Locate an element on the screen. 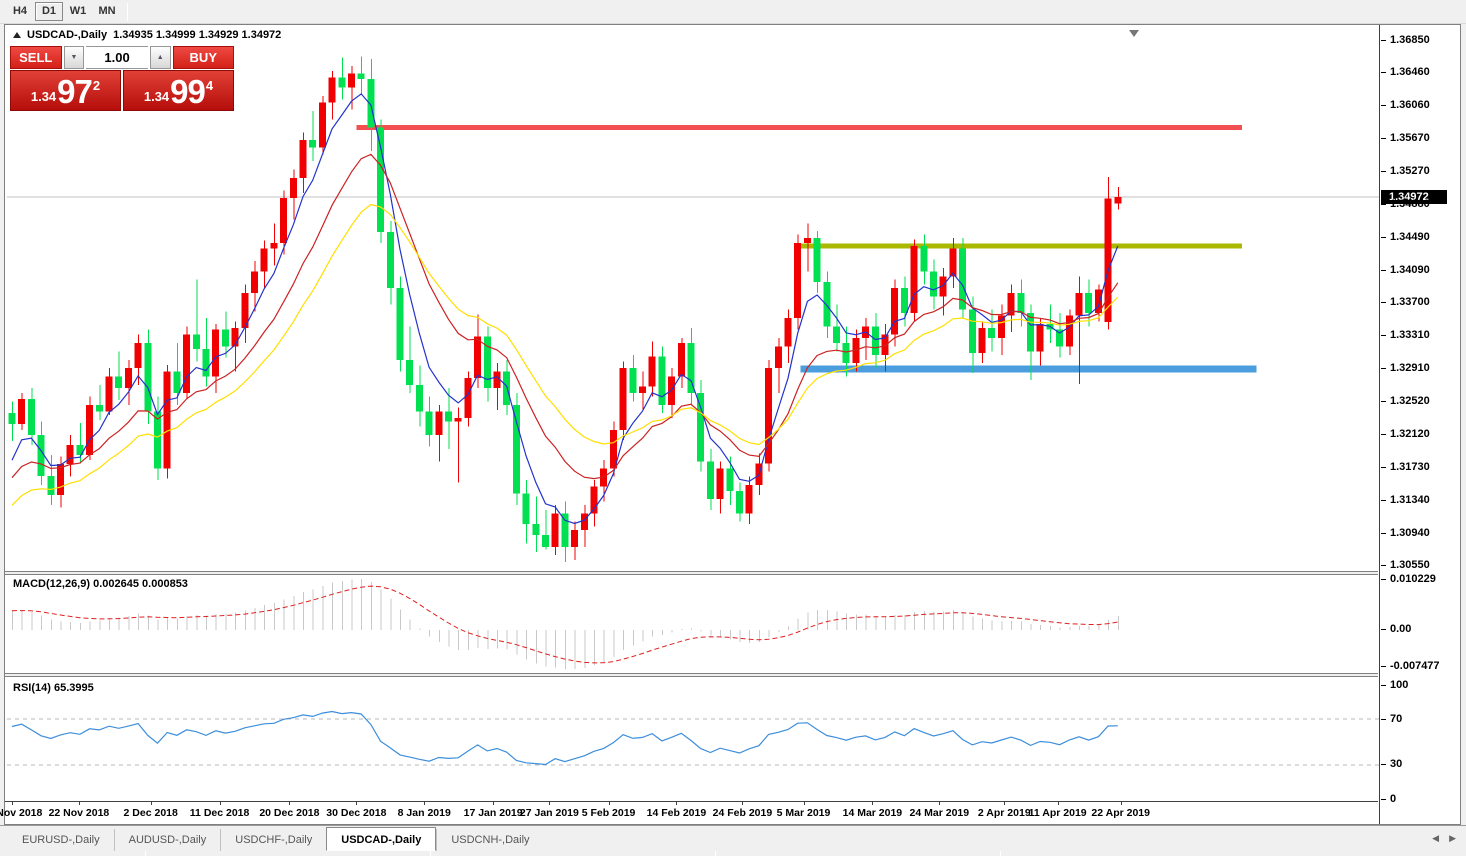  sell-button: SELL is located at coordinates (36, 57).